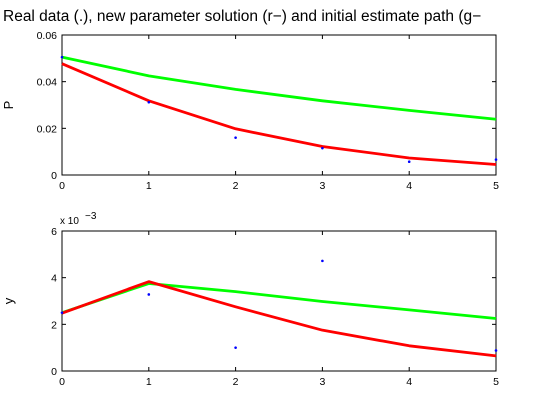 This screenshot has width=555, height=407. I want to click on y-axis-label: P, so click(8, 105).